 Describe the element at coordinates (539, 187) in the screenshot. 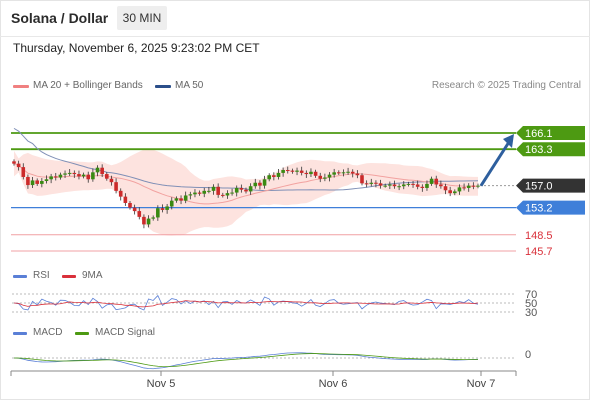

I see `svg-text: 157.0` at that location.